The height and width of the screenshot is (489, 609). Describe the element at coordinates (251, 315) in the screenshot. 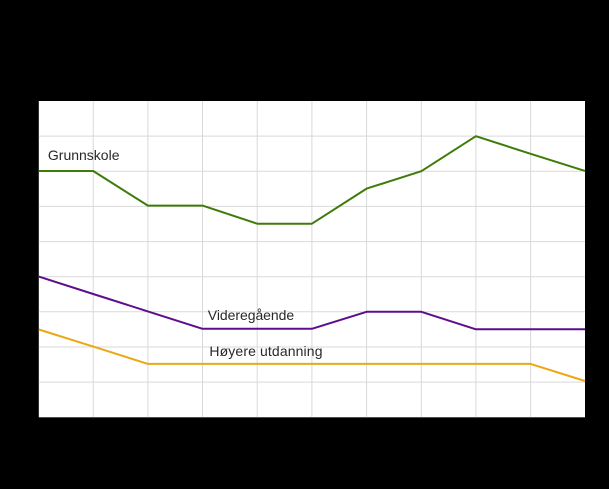

I see `svg-text: Videregående` at that location.